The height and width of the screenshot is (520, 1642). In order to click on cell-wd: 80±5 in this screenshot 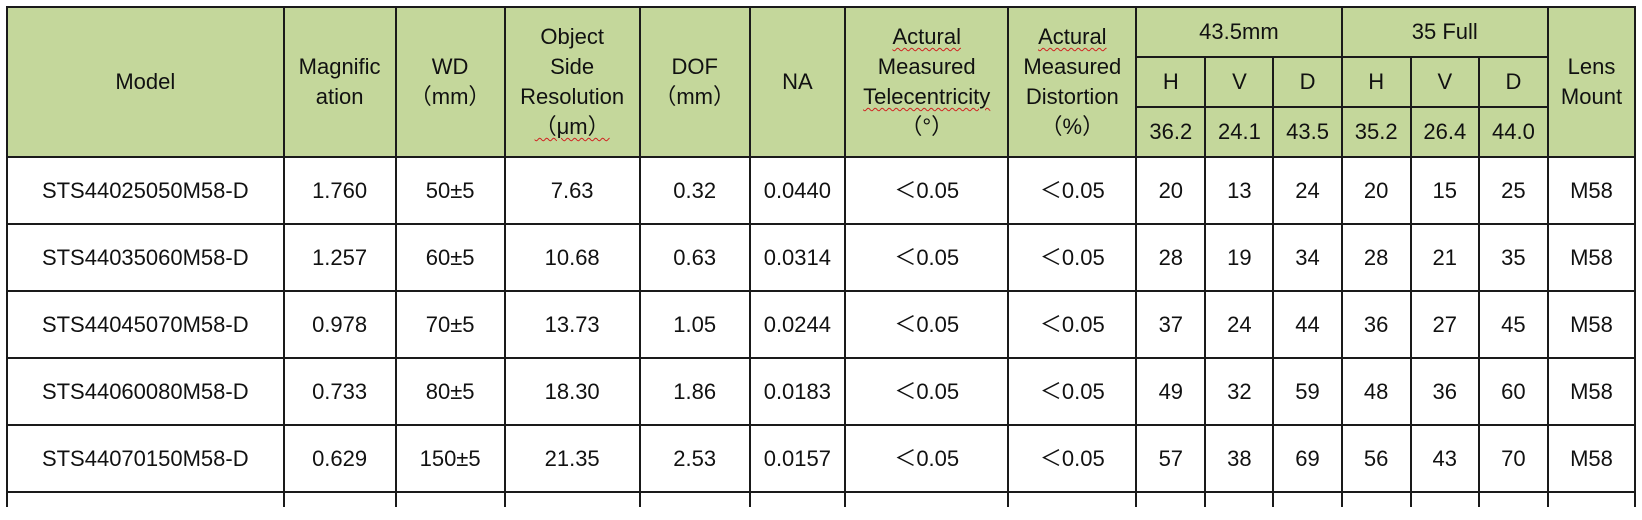, I will do `click(450, 391)`.